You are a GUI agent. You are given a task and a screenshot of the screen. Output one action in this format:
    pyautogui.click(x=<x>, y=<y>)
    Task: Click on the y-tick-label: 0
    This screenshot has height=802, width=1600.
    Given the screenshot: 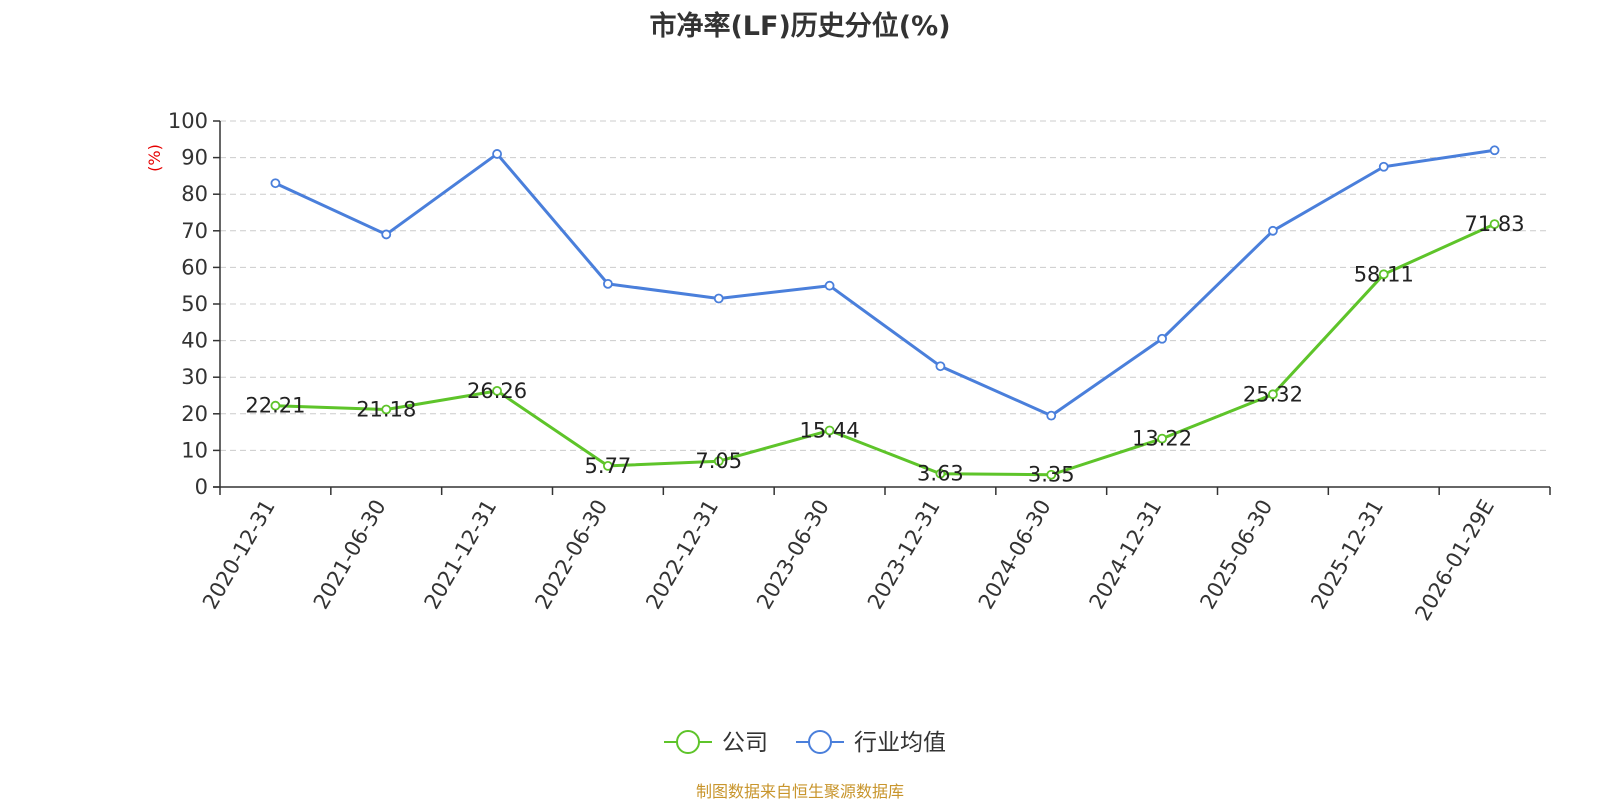 What is the action you would take?
    pyautogui.click(x=201, y=487)
    